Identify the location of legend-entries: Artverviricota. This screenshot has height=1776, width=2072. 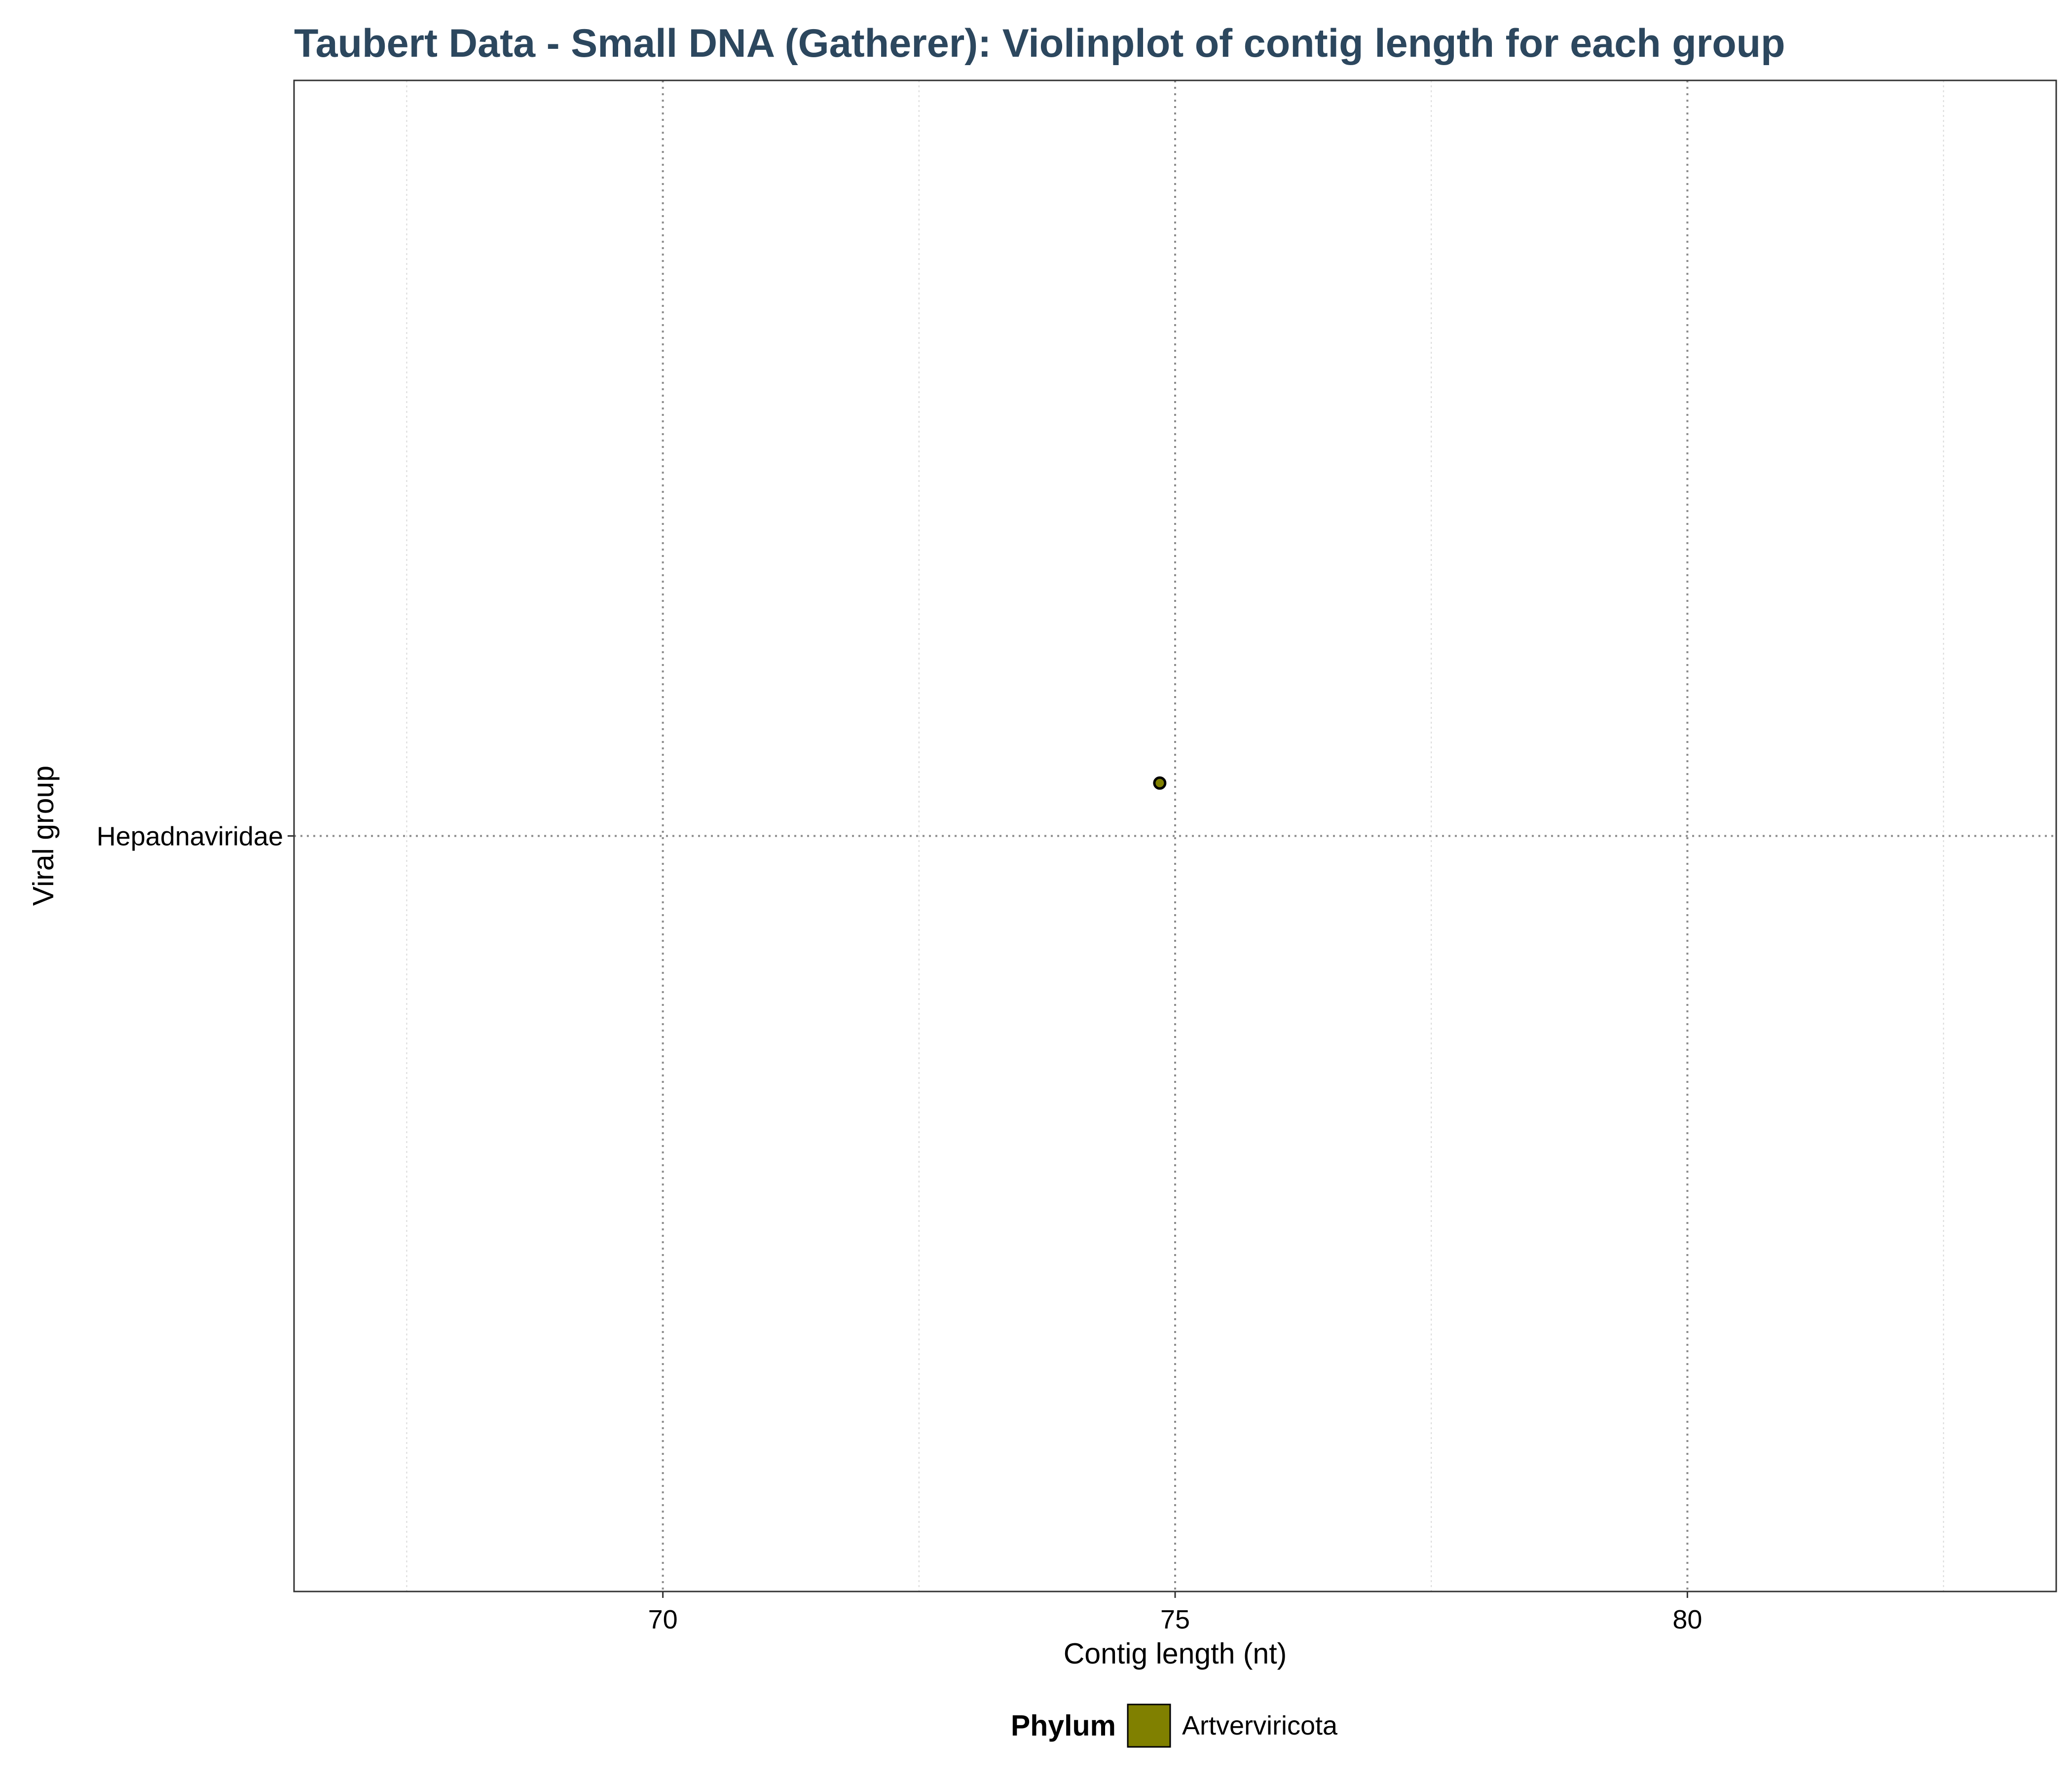
(1232, 1726).